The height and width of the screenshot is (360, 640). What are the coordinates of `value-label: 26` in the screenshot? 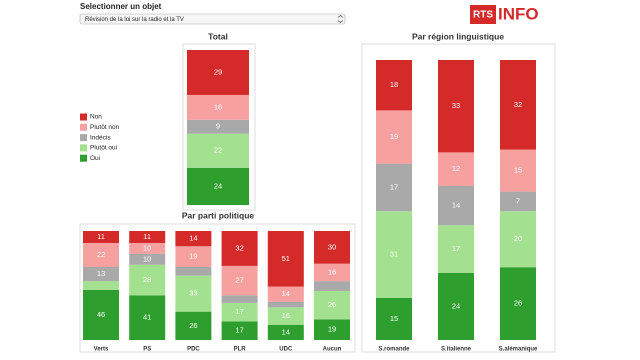 It's located at (332, 304).